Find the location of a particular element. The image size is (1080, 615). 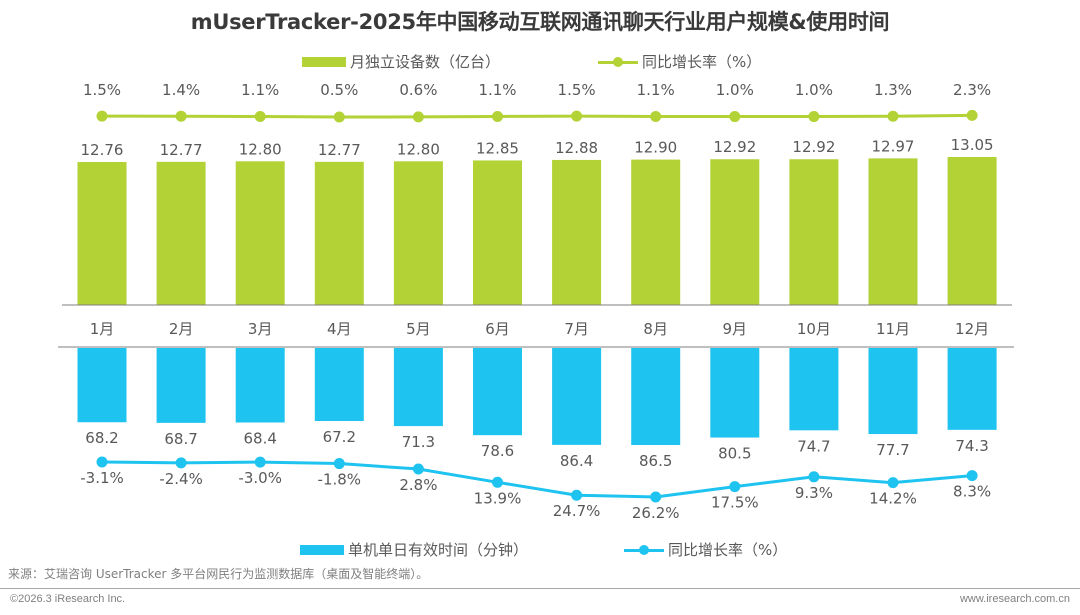

legend-label-devices-growth: 同比增长率（%） is located at coordinates (702, 62).